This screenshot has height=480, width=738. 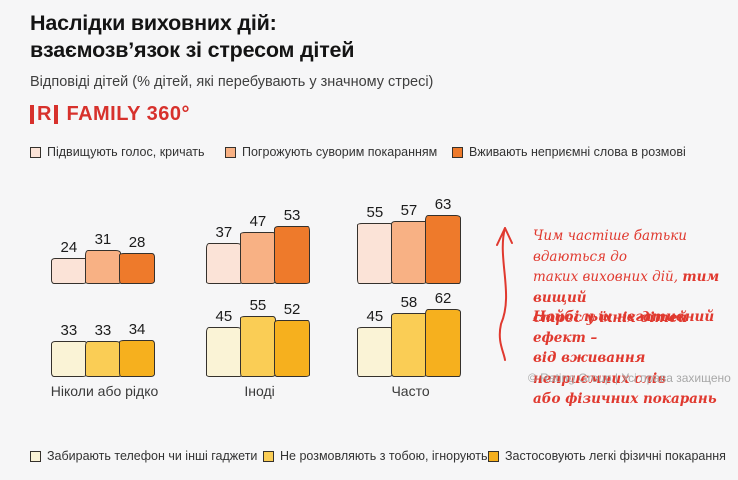 What do you see at coordinates (625, 399) in the screenshot?
I see `note2-line3: або фізичних покарань` at bounding box center [625, 399].